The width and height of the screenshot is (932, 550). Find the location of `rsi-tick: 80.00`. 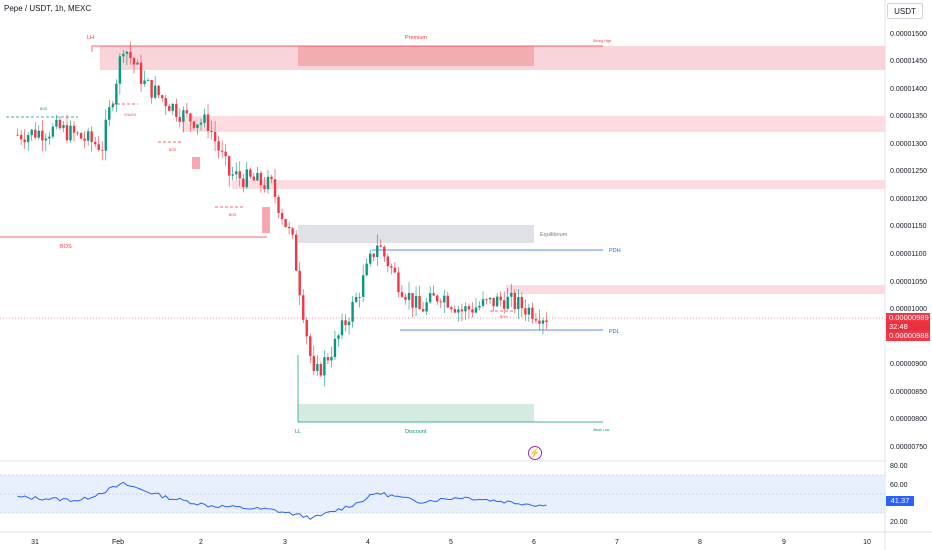

rsi-tick: 80.00 is located at coordinates (899, 466).